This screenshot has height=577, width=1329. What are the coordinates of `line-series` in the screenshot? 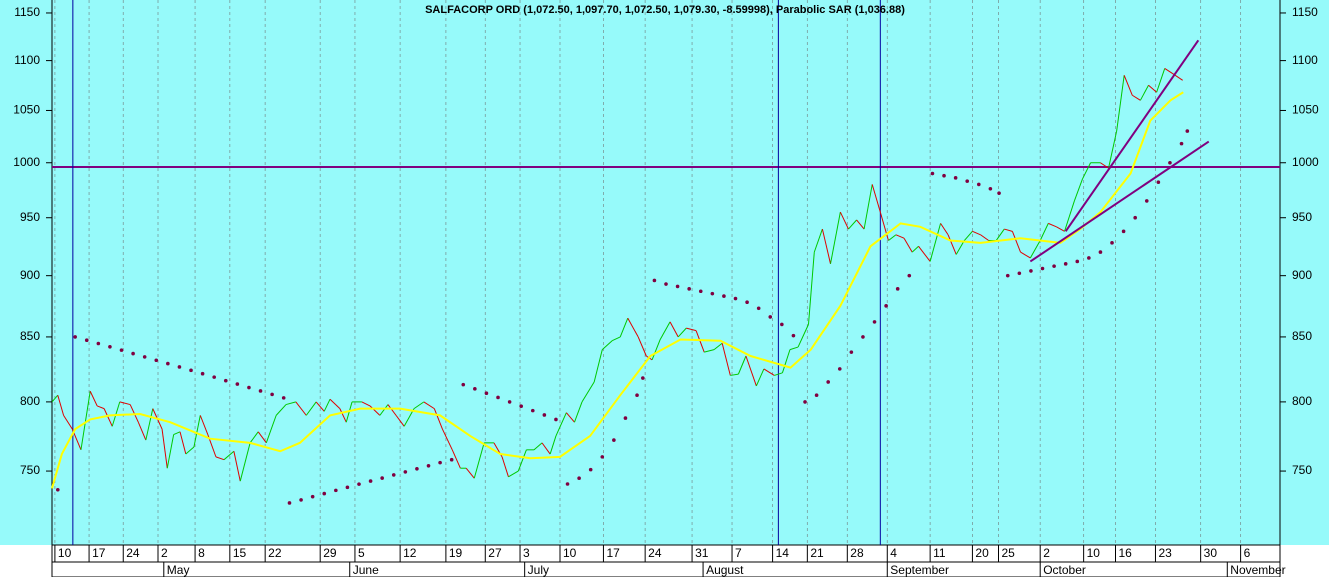 It's located at (1132, 135).